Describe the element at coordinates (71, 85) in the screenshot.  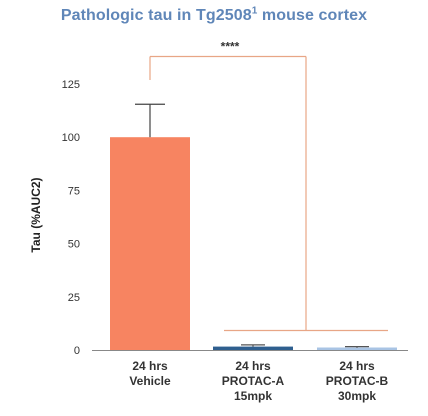
I see `y-tick-label: 125` at that location.